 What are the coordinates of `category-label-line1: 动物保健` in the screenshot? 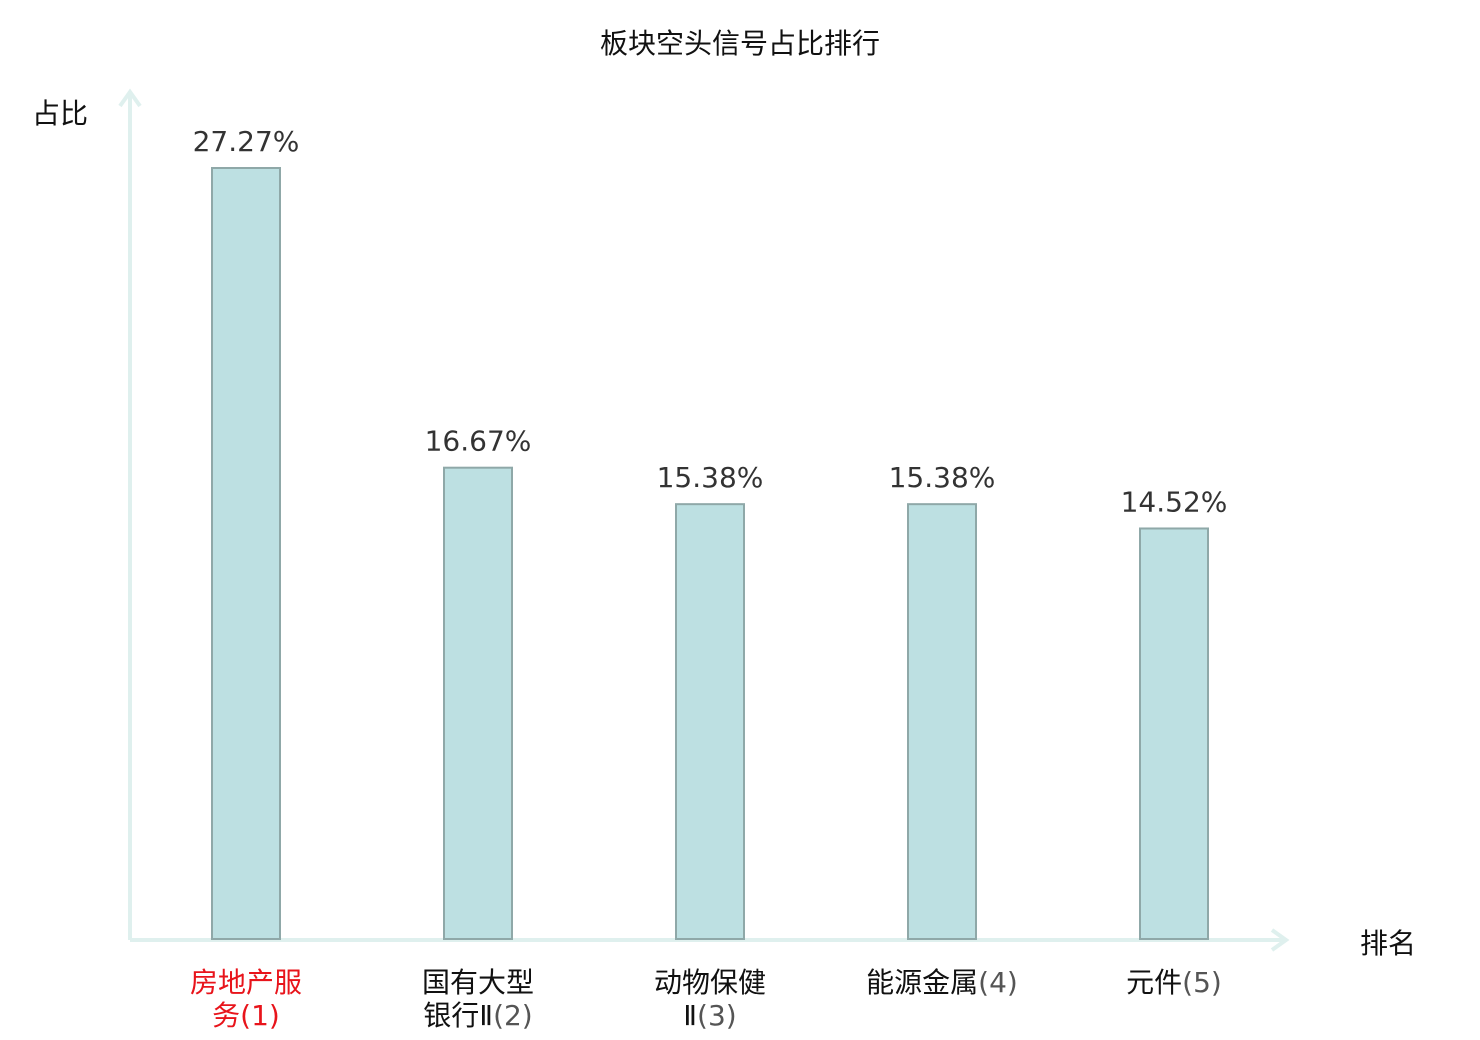 It's located at (709, 982).